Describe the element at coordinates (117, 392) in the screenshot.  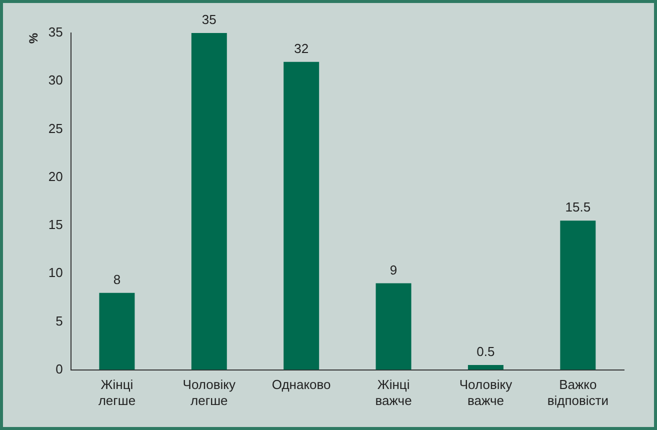
I see `x-tick-label: Жінці легше` at that location.